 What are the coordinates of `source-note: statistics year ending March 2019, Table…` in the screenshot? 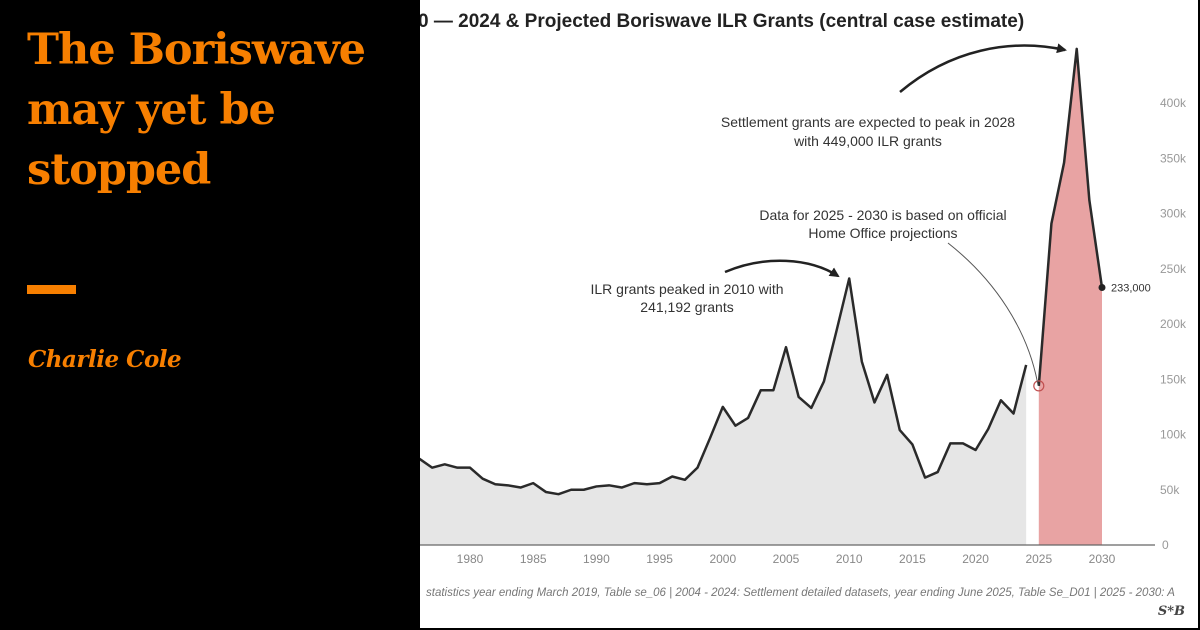 It's located at (800, 593).